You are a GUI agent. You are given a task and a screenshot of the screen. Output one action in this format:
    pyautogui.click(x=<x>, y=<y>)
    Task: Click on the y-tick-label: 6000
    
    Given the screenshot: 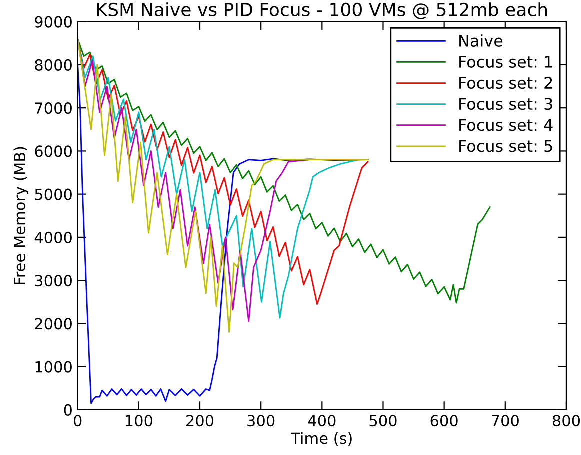 What is the action you would take?
    pyautogui.click(x=53, y=152)
    